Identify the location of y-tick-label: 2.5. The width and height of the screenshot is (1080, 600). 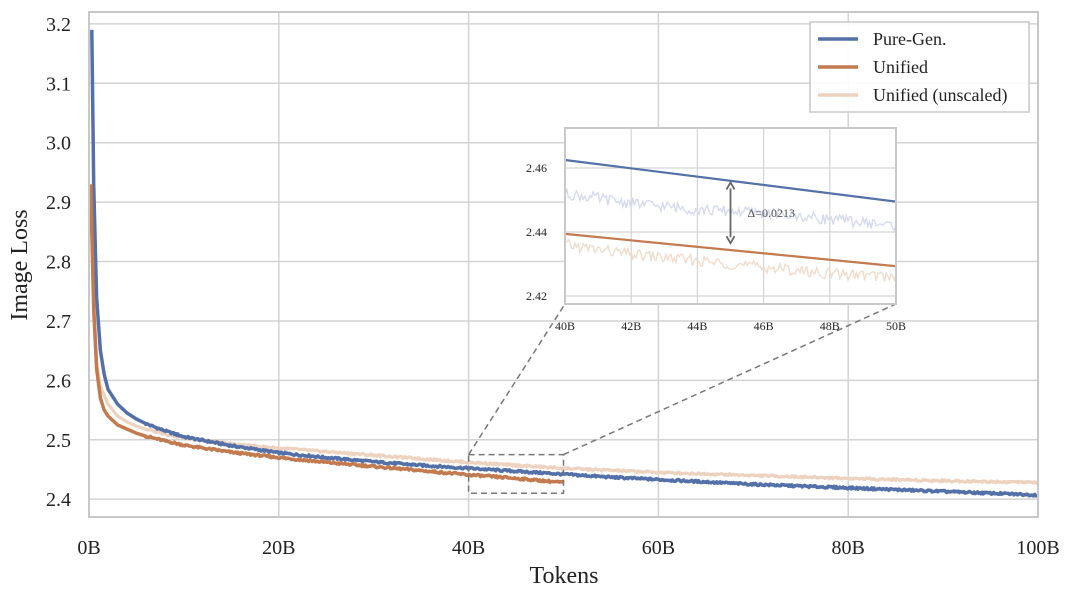
(58, 441).